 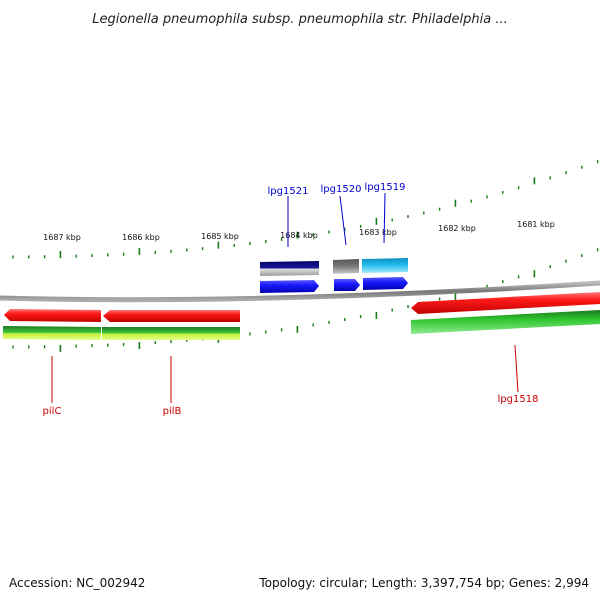 What do you see at coordinates (347, 285) in the screenshot?
I see `gene-arrow-lpg1520` at bounding box center [347, 285].